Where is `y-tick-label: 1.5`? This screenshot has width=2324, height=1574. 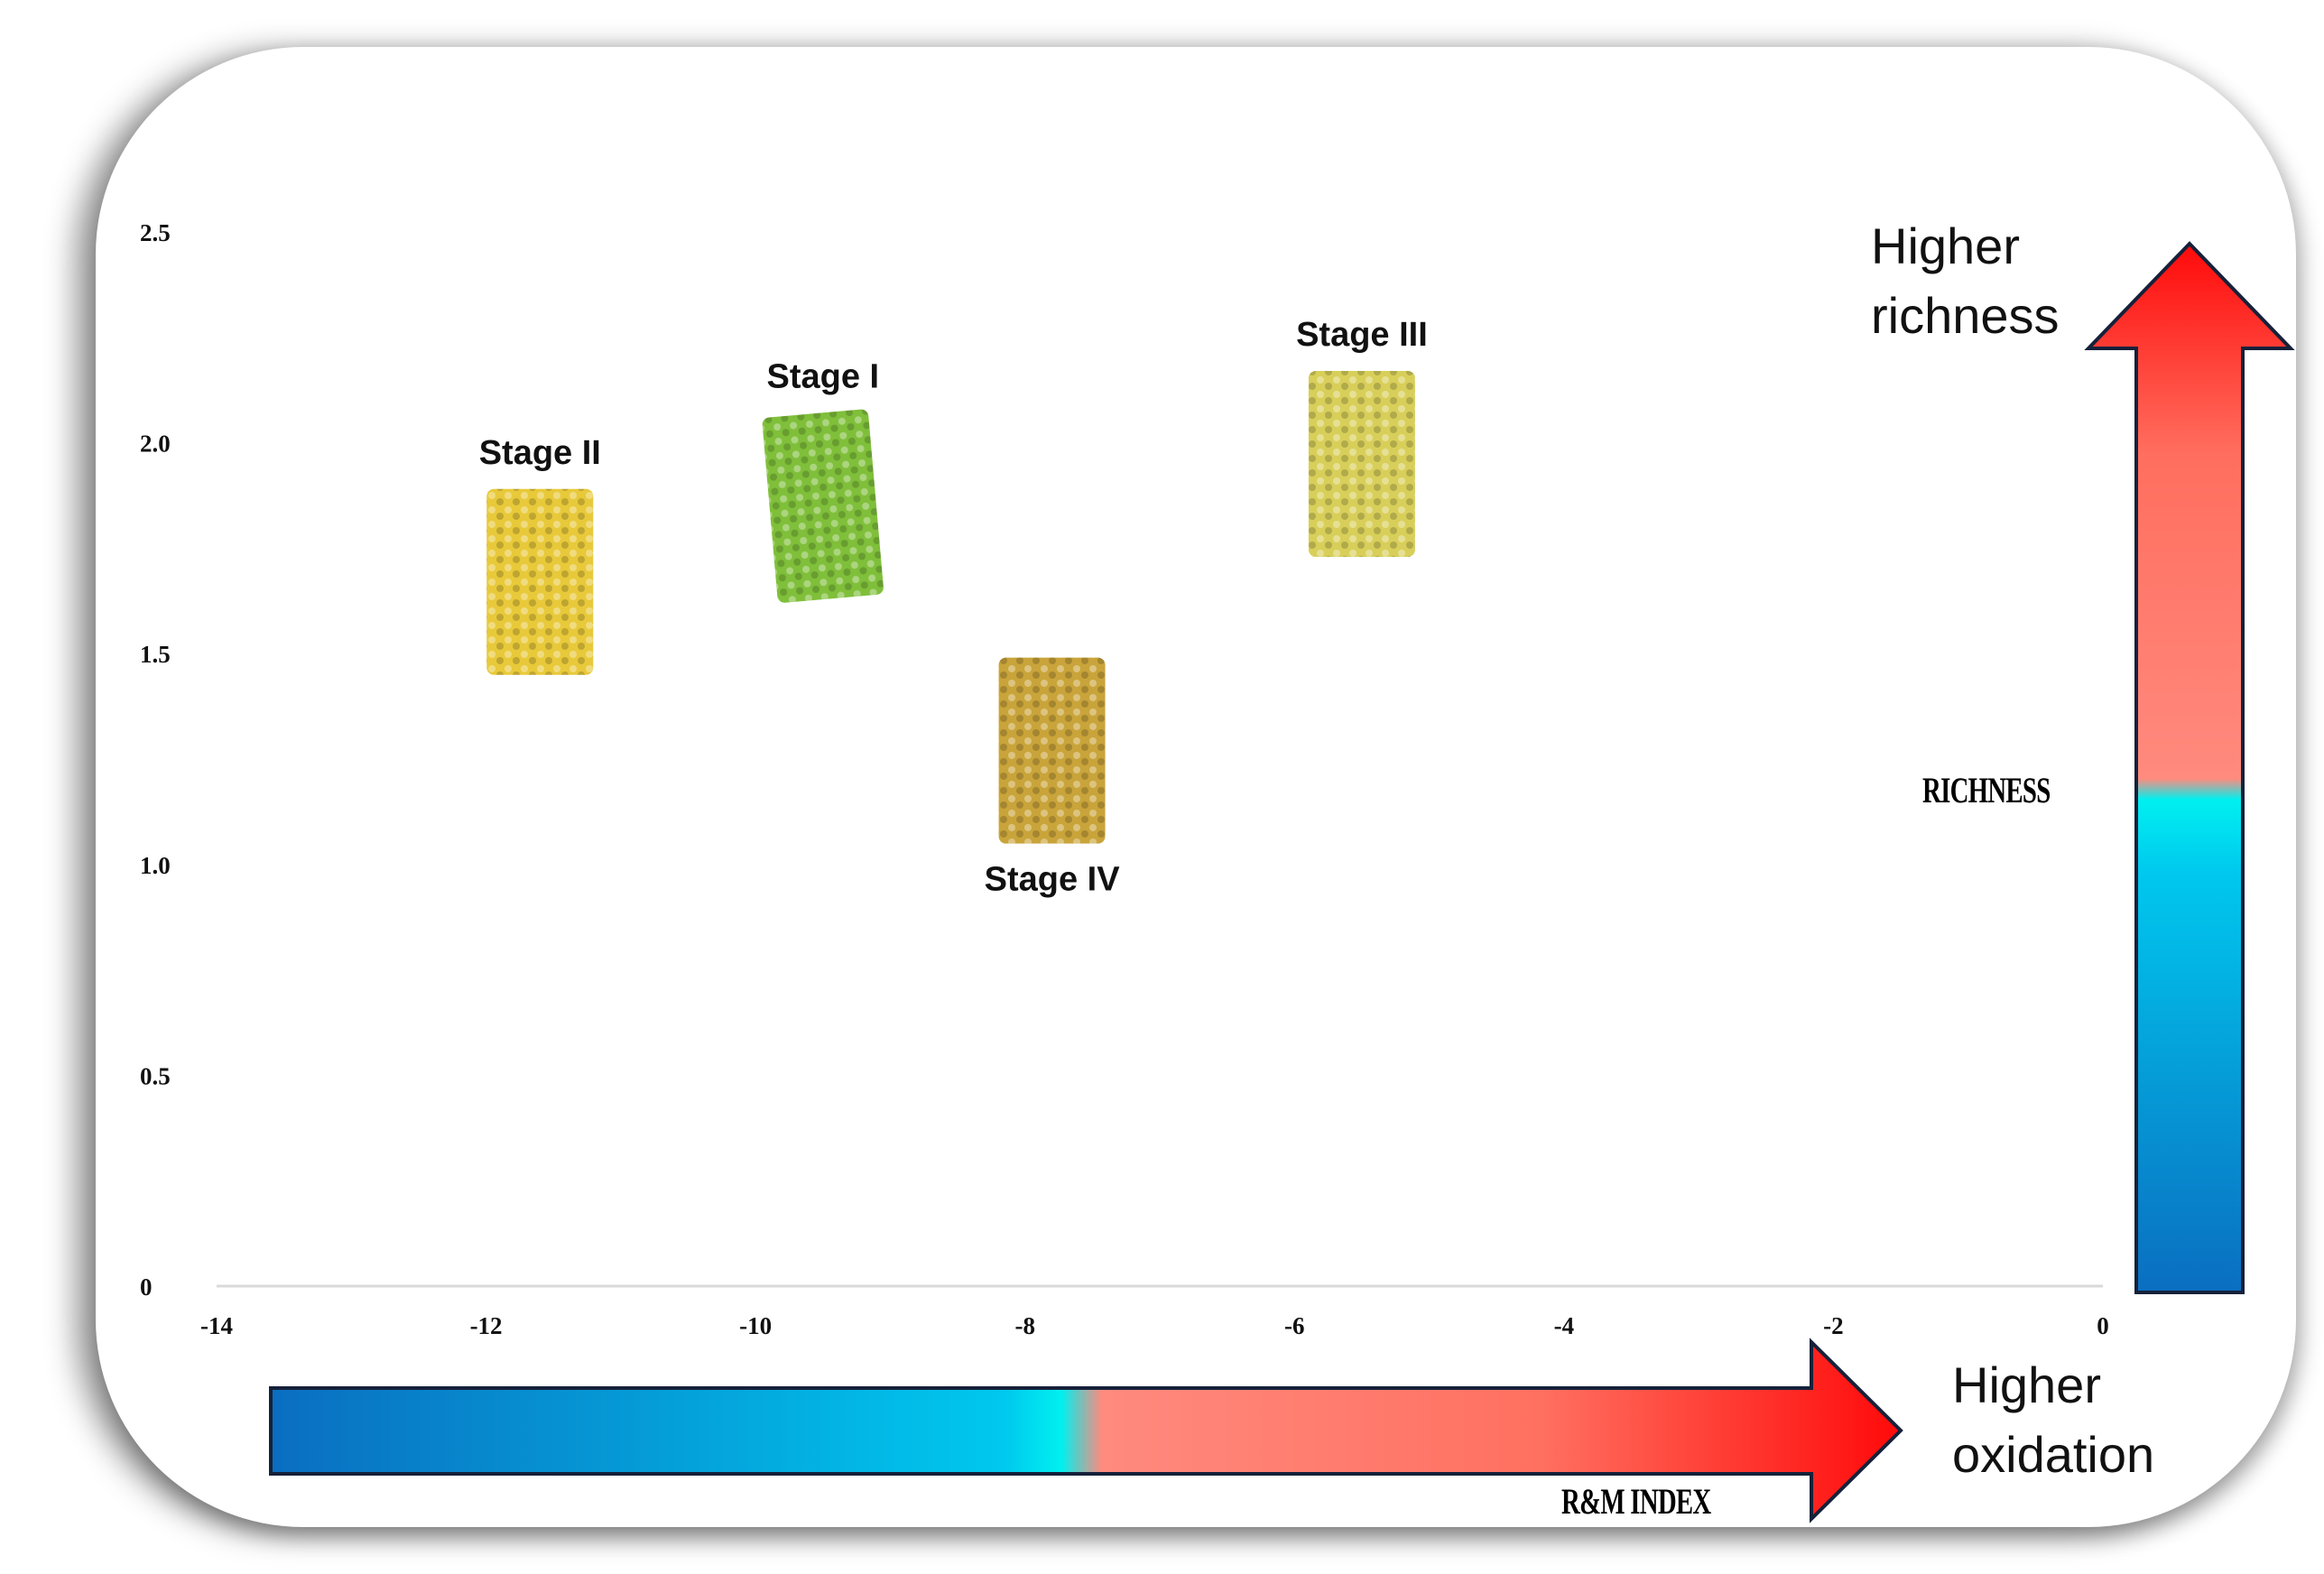 y-tick-label: 1.5 is located at coordinates (156, 654).